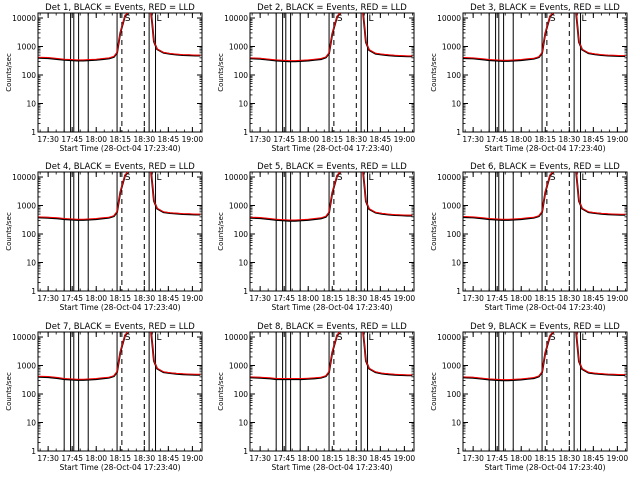 The width and height of the screenshot is (640, 480). What do you see at coordinates (120, 8) in the screenshot?
I see `panel-title: Det 1, BLACK = Events, RED = LLD` at bounding box center [120, 8].